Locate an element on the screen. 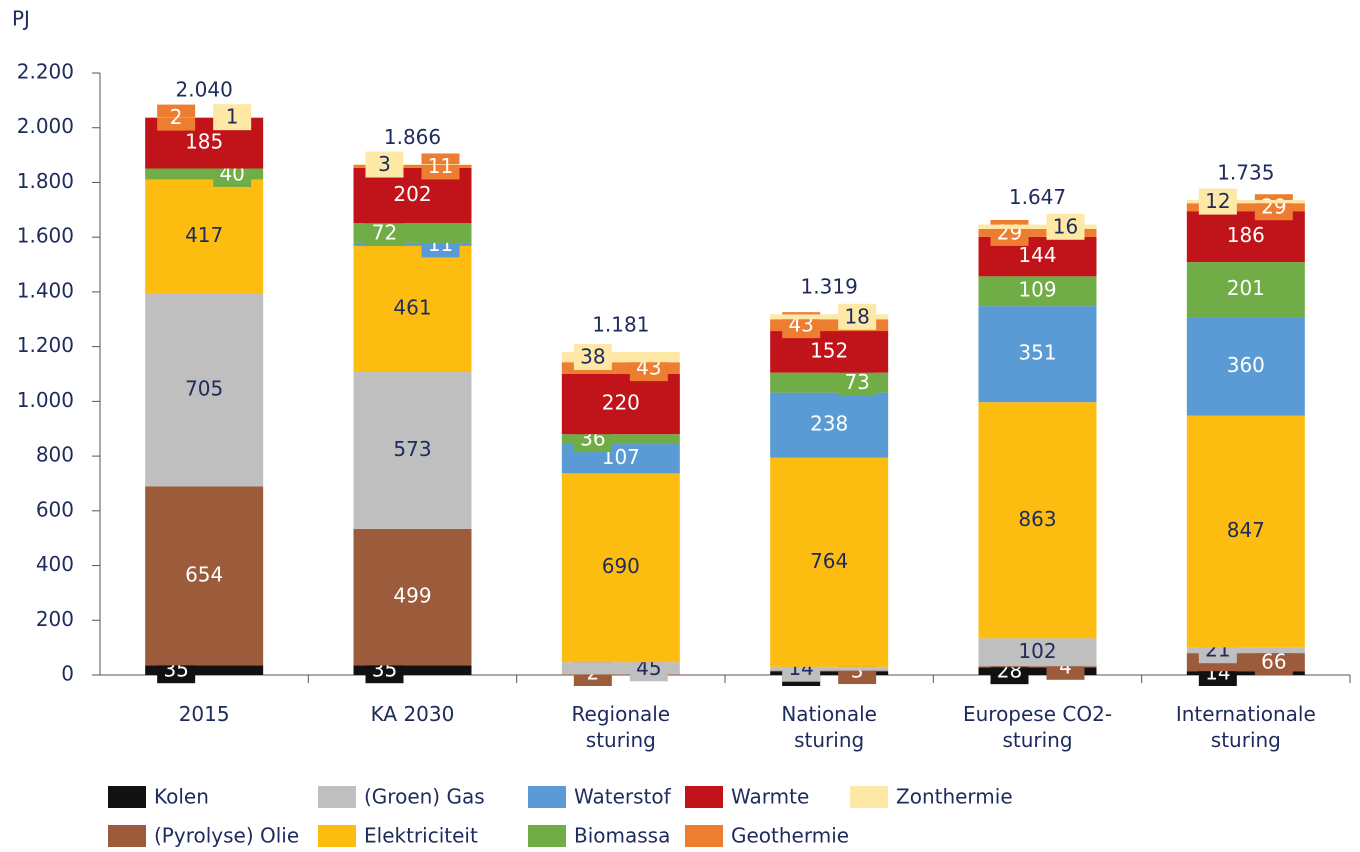 The image size is (1360, 852). data-label: 573 is located at coordinates (412, 449).